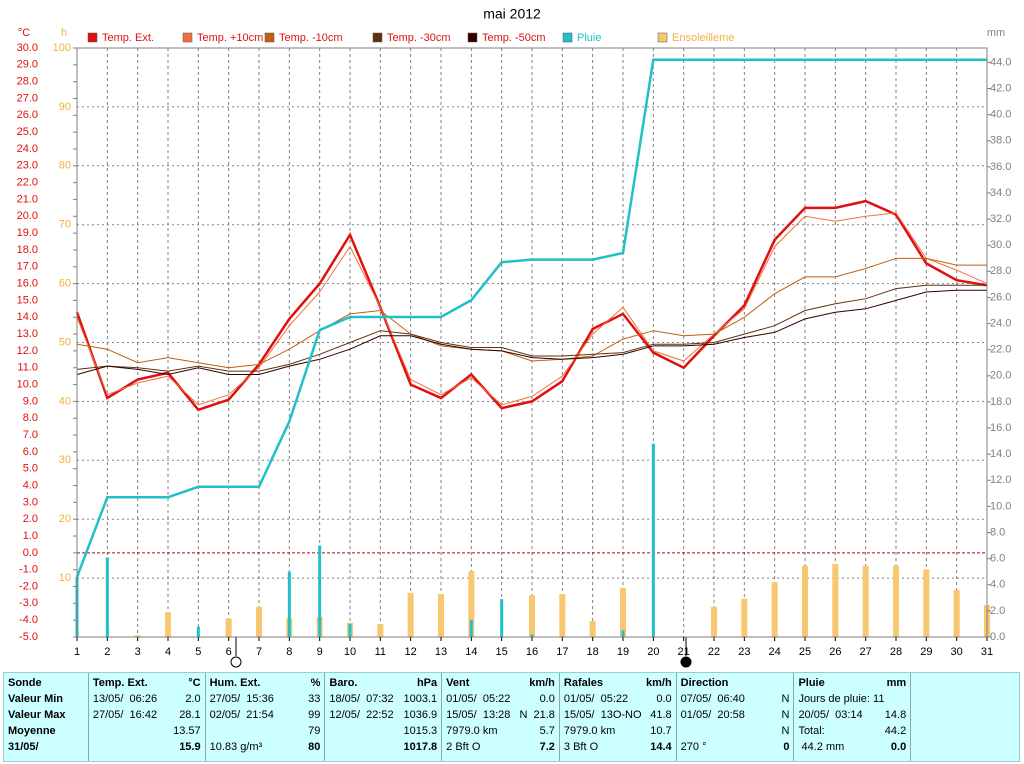 The image size is (1024, 764). Describe the element at coordinates (583, 683) in the screenshot. I see `column-title: Rafales` at that location.